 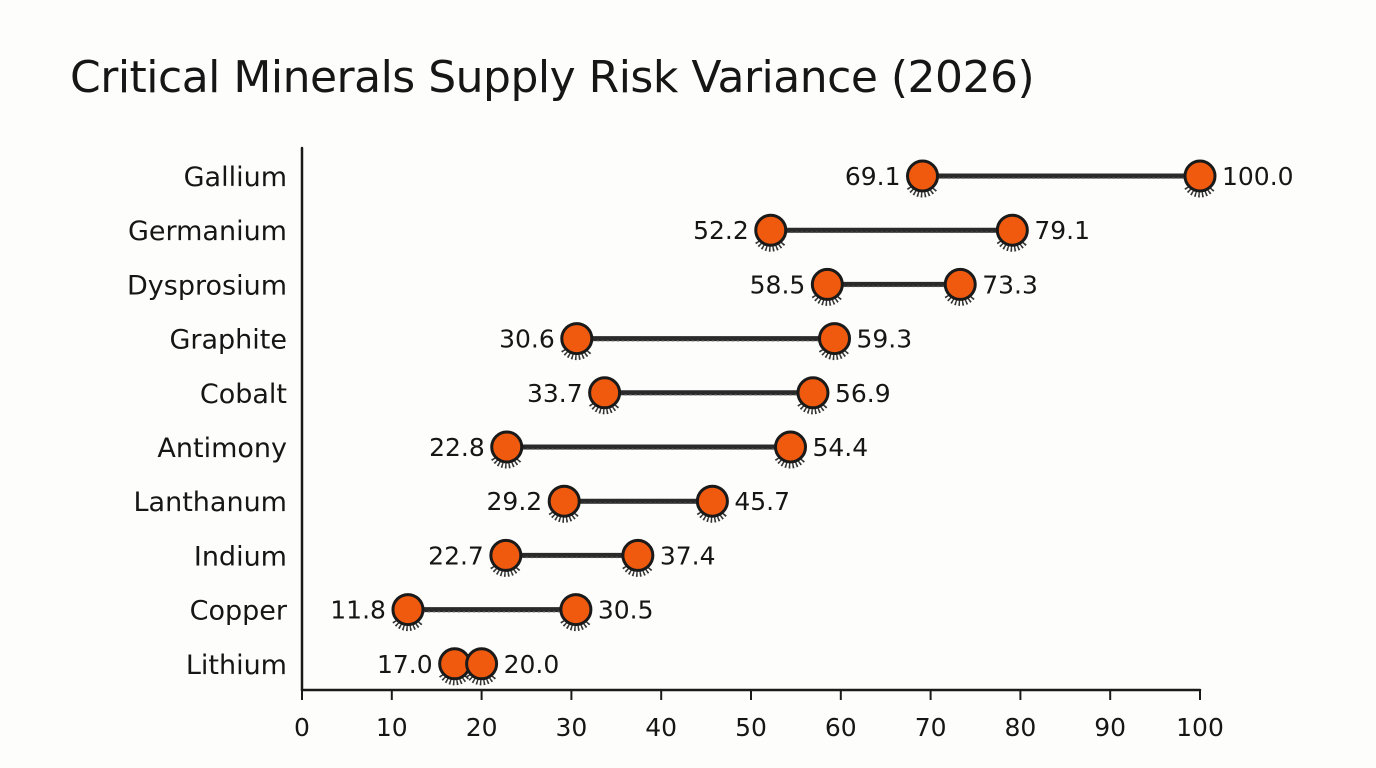 I want to click on category-label: Indium, so click(x=240, y=556).